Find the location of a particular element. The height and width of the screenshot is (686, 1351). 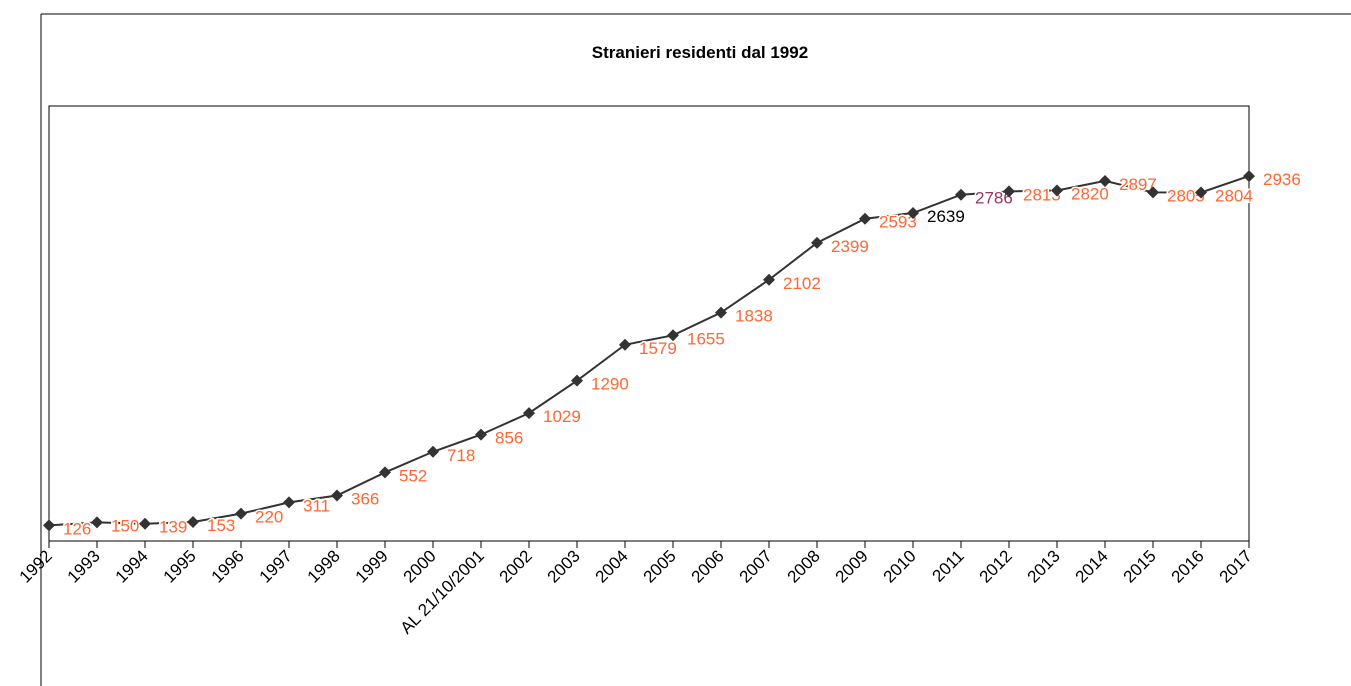

x-tick-label: 1993 is located at coordinates (84, 566).